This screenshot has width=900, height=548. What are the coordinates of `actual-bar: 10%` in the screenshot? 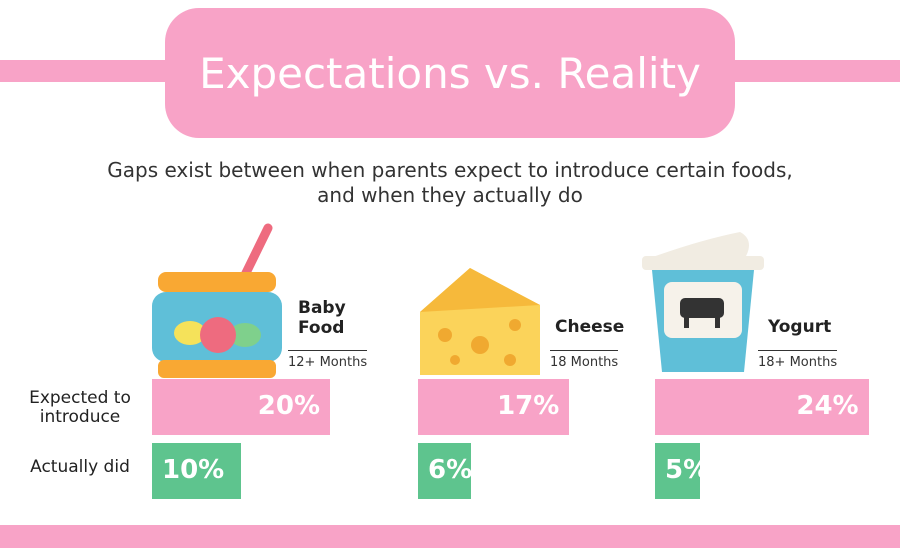 It's located at (196, 471).